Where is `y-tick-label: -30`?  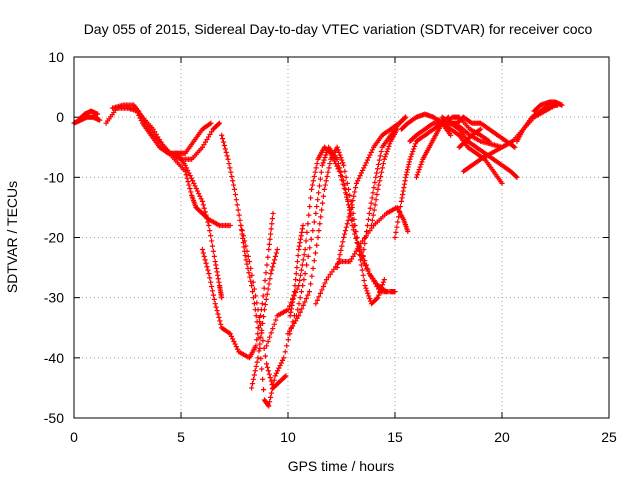 y-tick-label: -30 is located at coordinates (54, 298).